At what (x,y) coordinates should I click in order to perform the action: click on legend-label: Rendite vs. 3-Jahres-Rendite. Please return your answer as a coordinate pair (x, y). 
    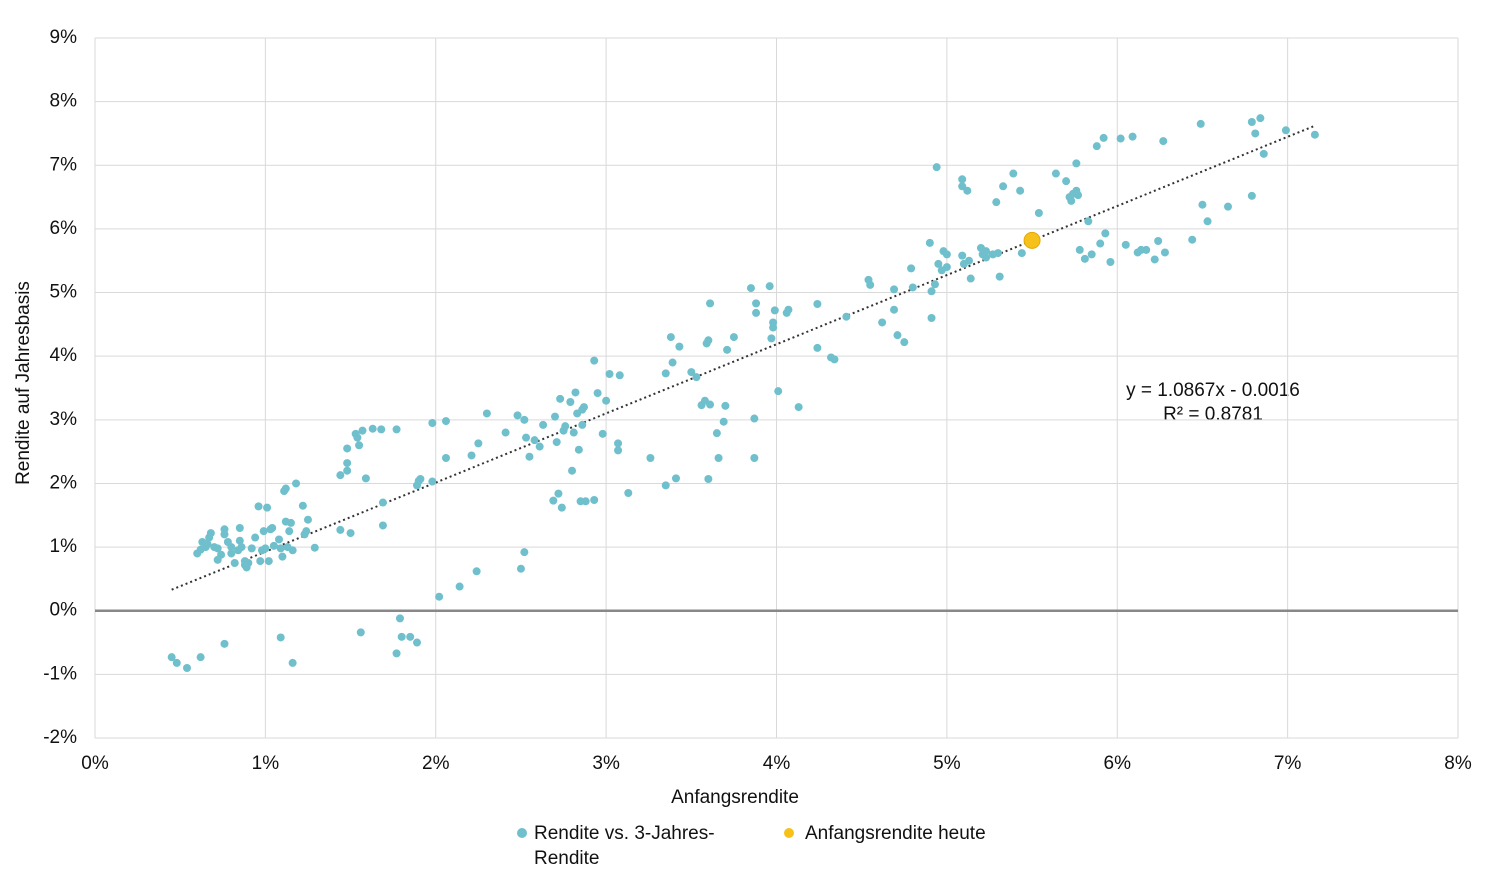
    Looking at the image, I should click on (624, 846).